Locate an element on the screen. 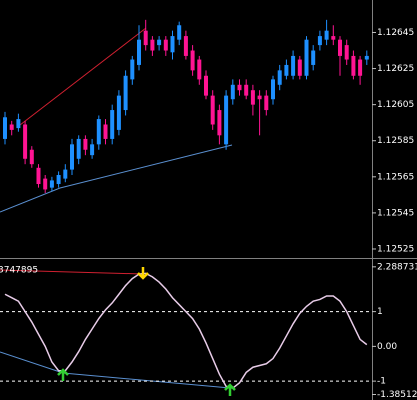 The width and height of the screenshot is (417, 400). y-tick-label: 1 is located at coordinates (380, 312).